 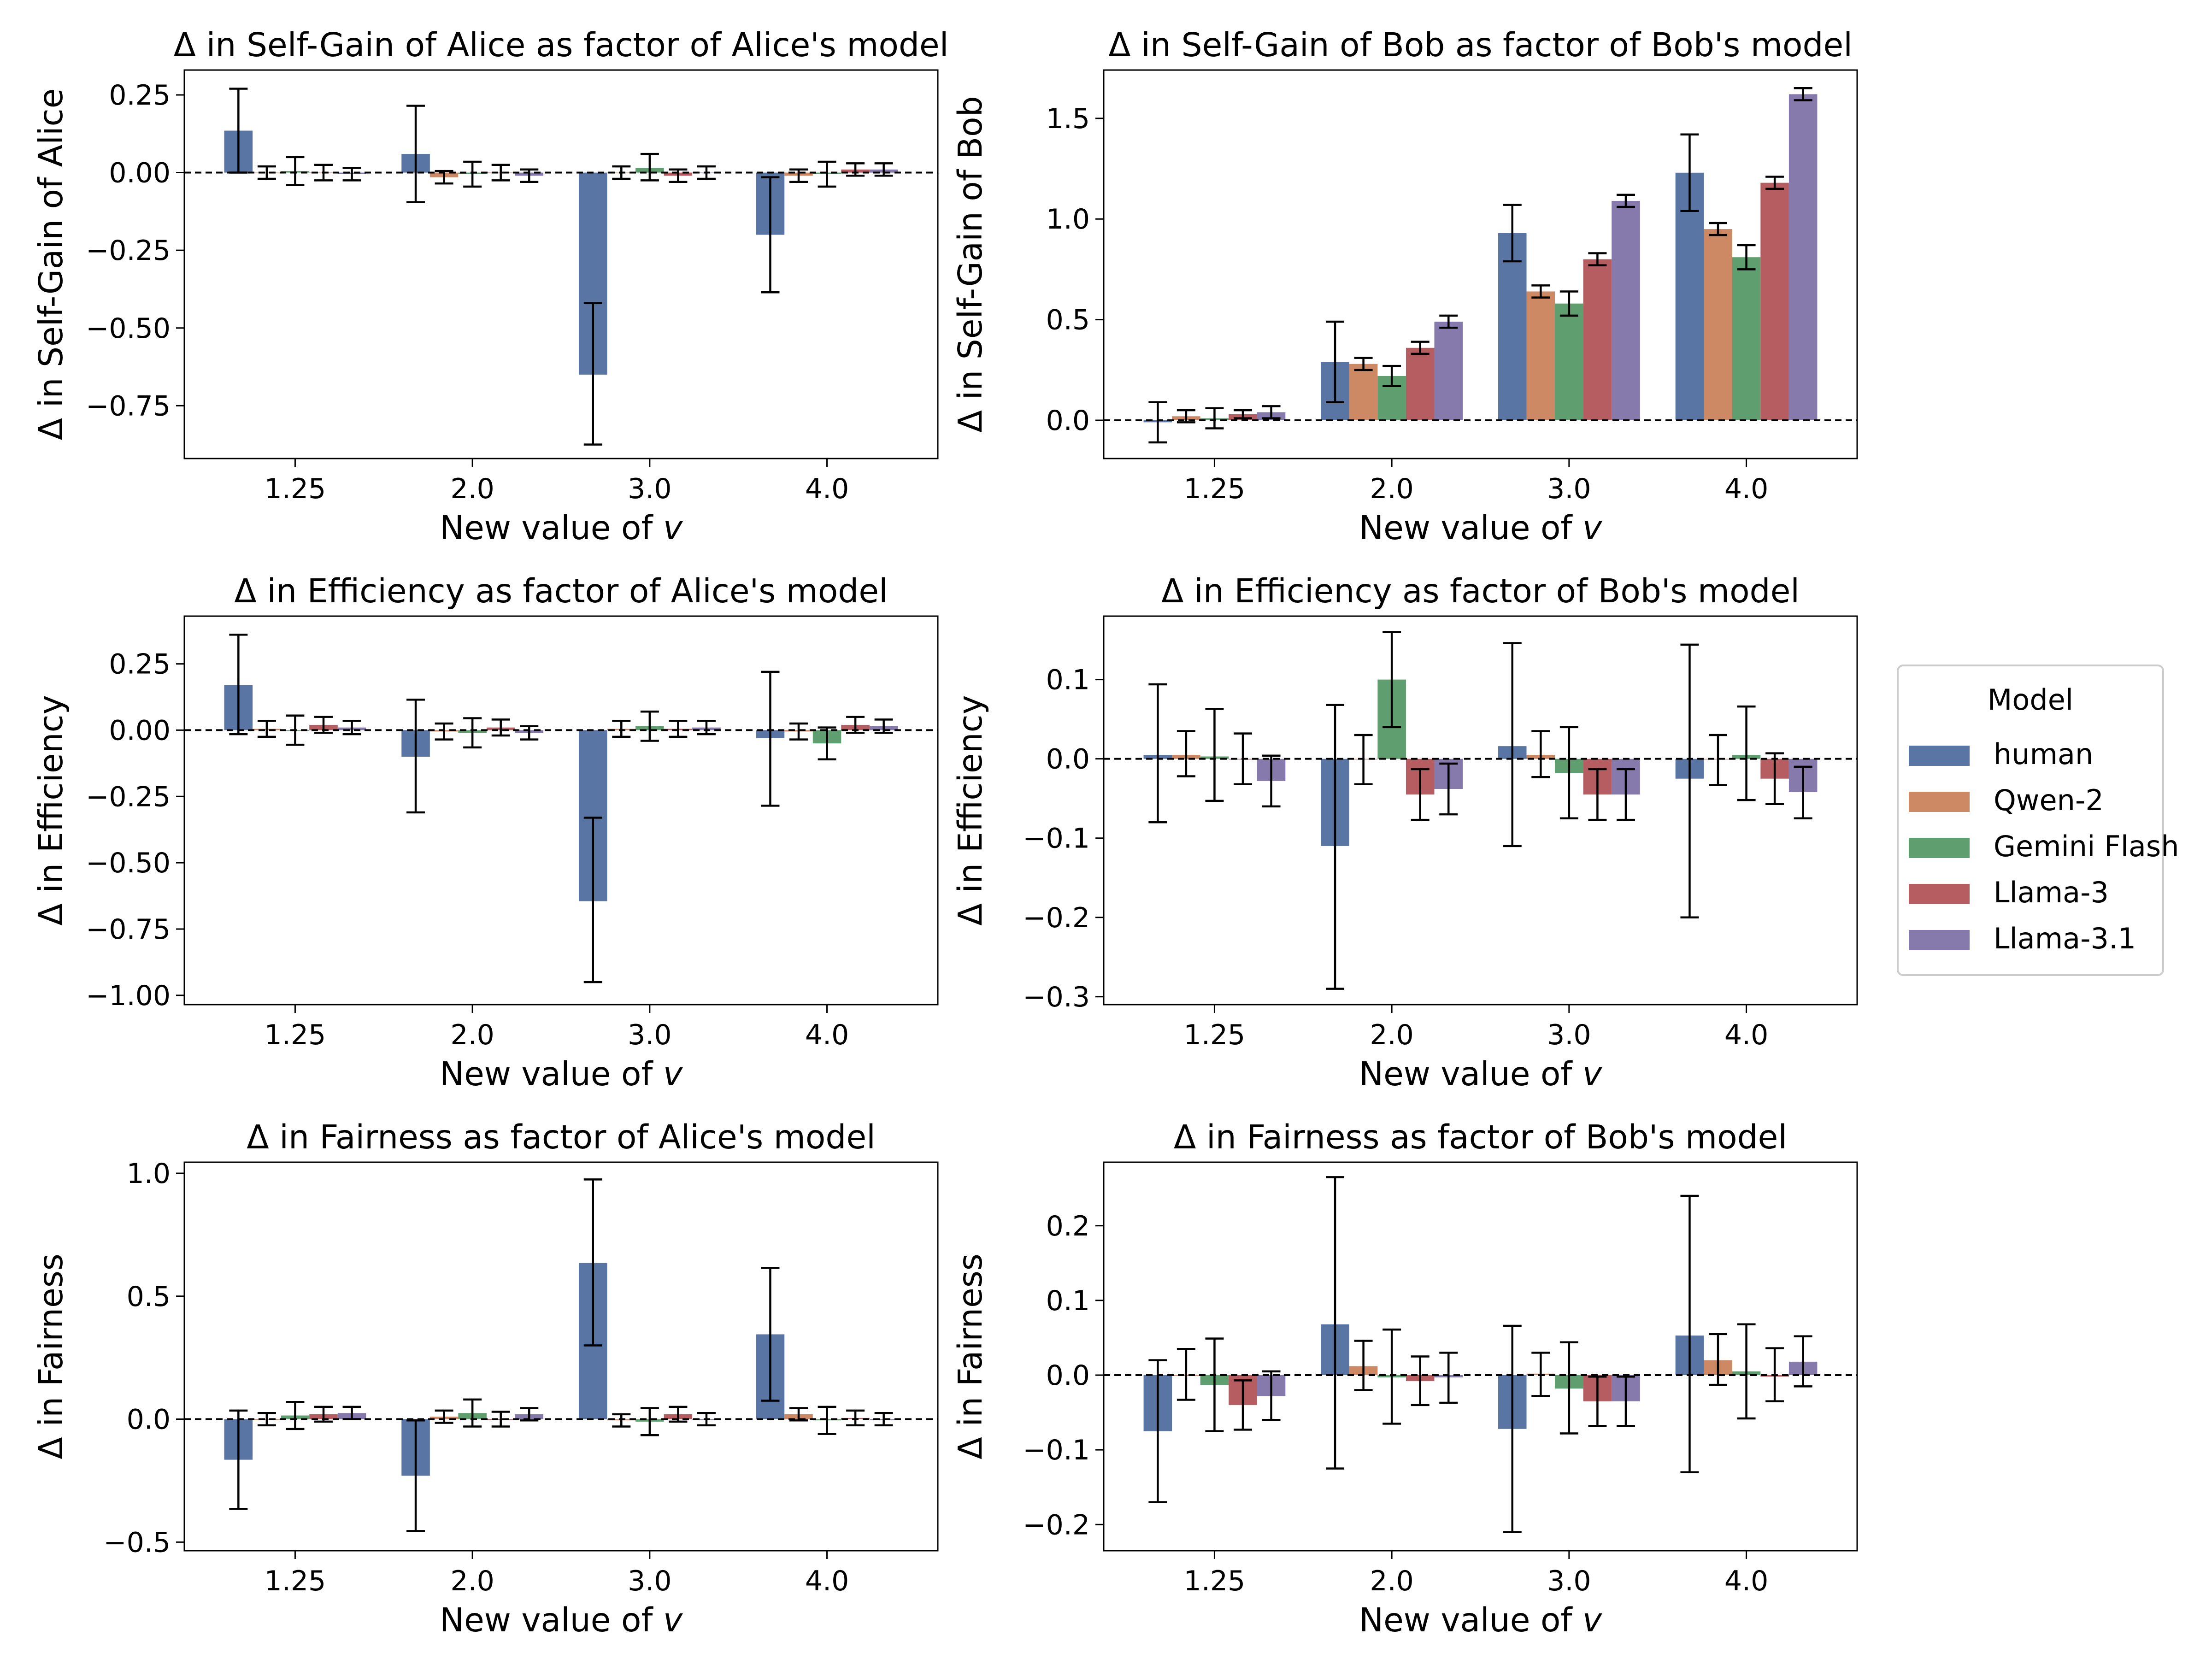 What do you see at coordinates (1056, 1450) in the screenshot?
I see `y-tick-label: −0.1` at bounding box center [1056, 1450].